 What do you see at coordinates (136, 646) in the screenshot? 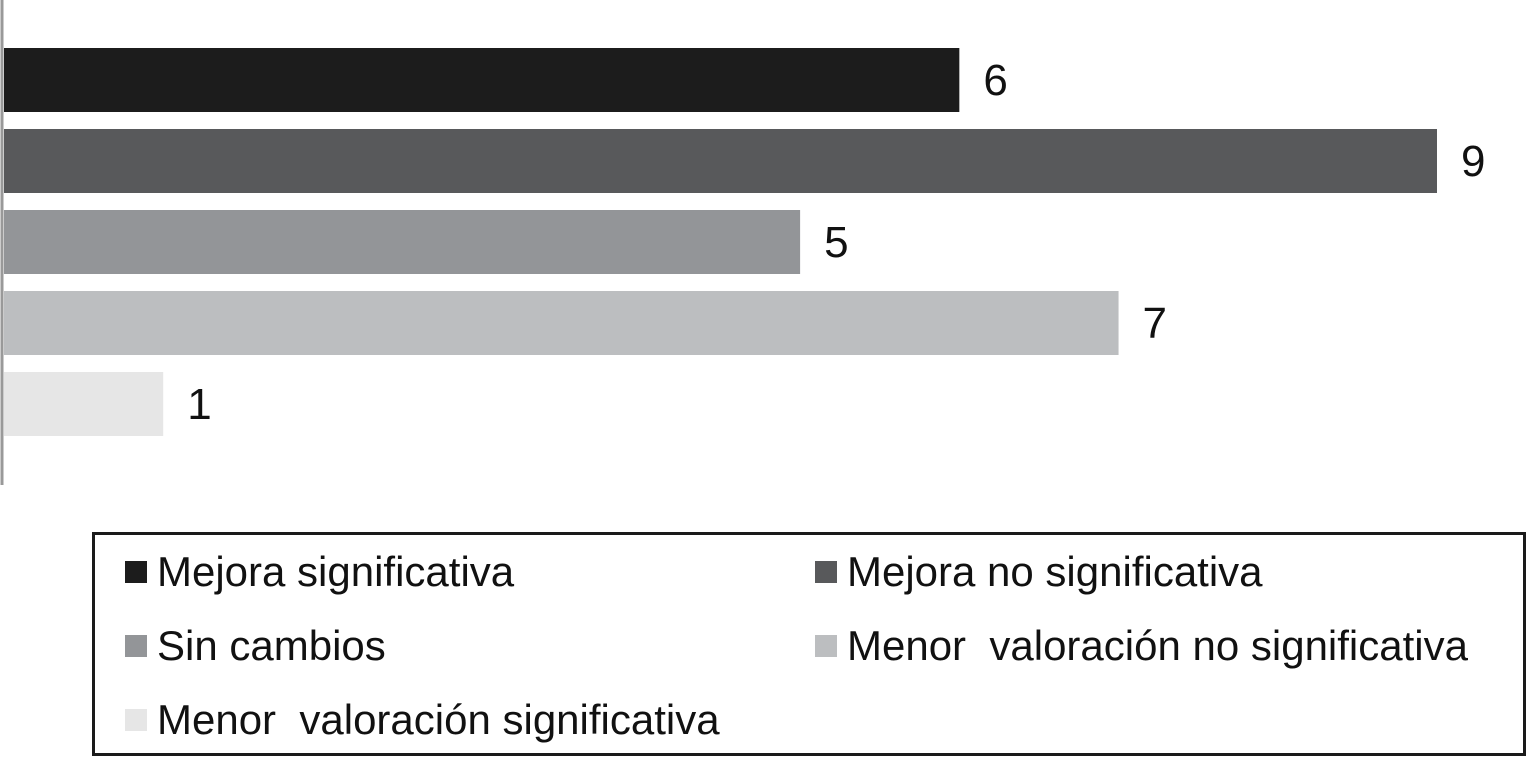
I see `legend-swatch-sin-cambios` at bounding box center [136, 646].